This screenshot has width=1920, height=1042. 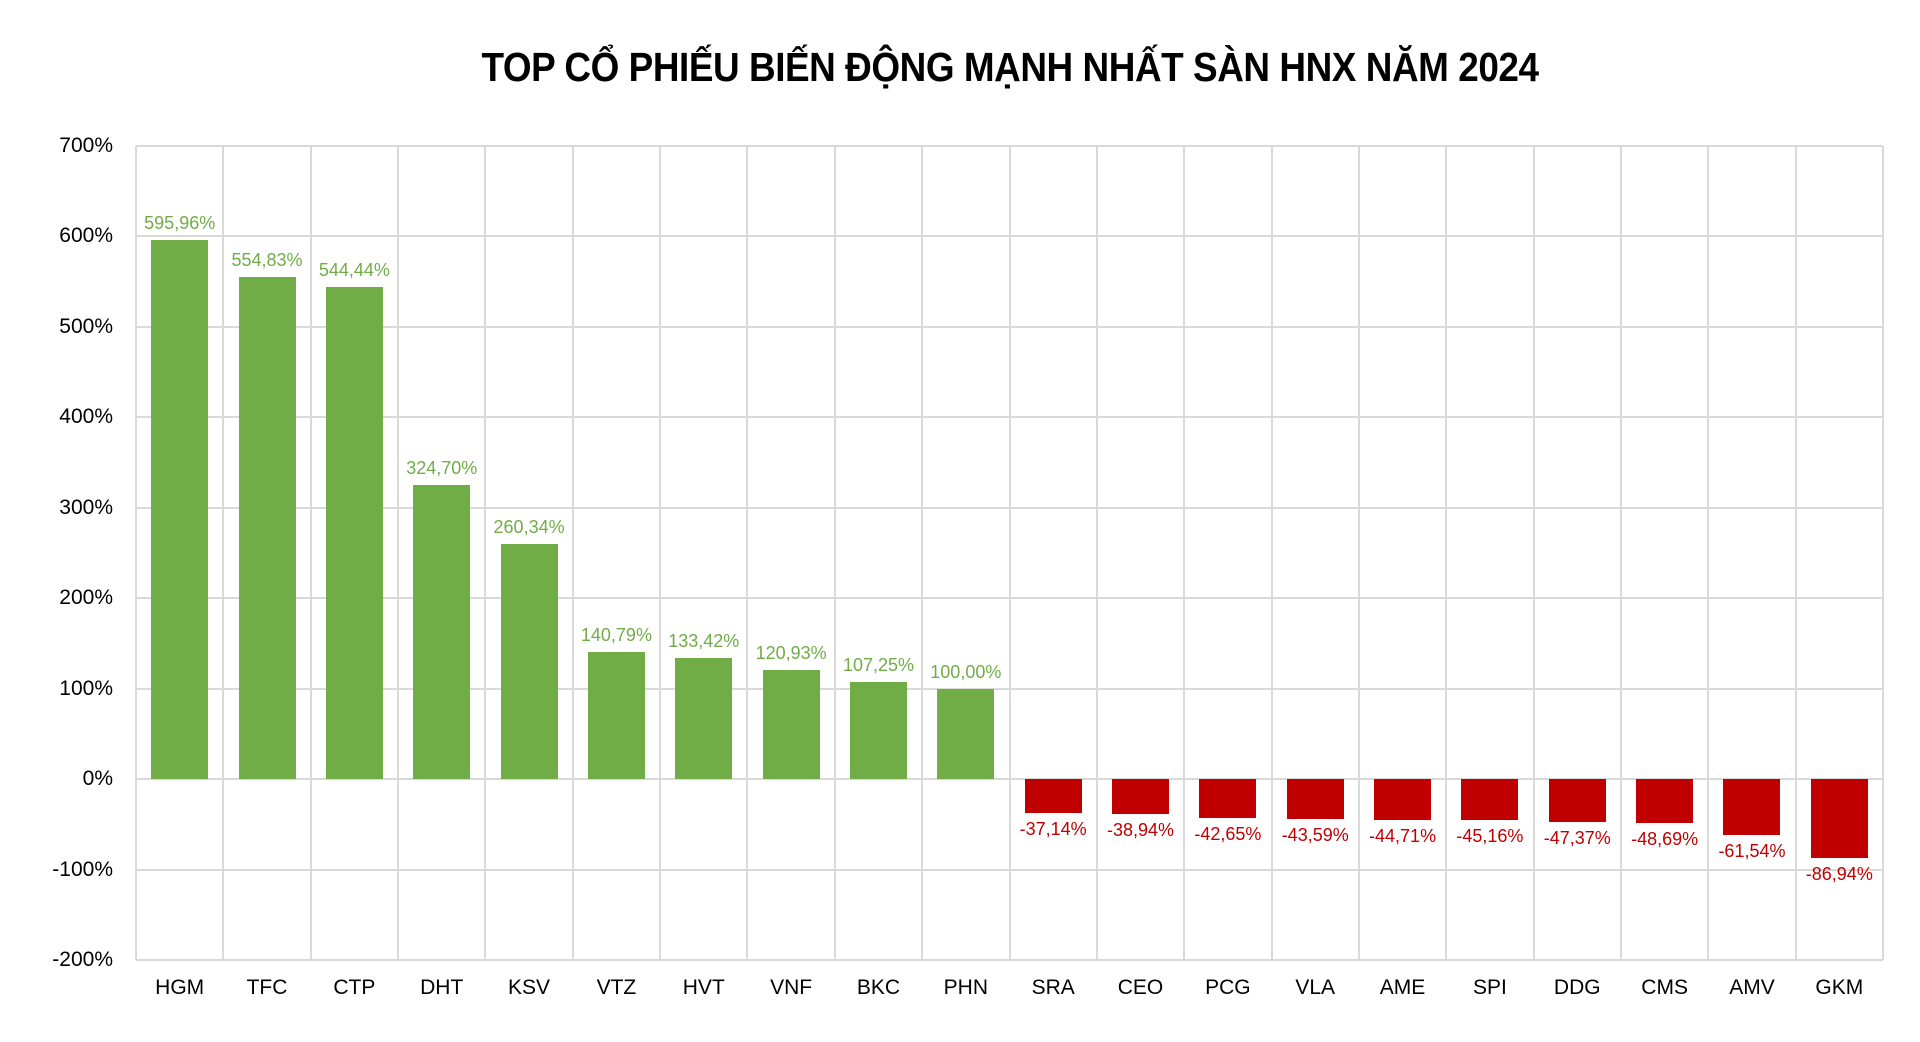 What do you see at coordinates (704, 641) in the screenshot?
I see `data-label: 133,42%` at bounding box center [704, 641].